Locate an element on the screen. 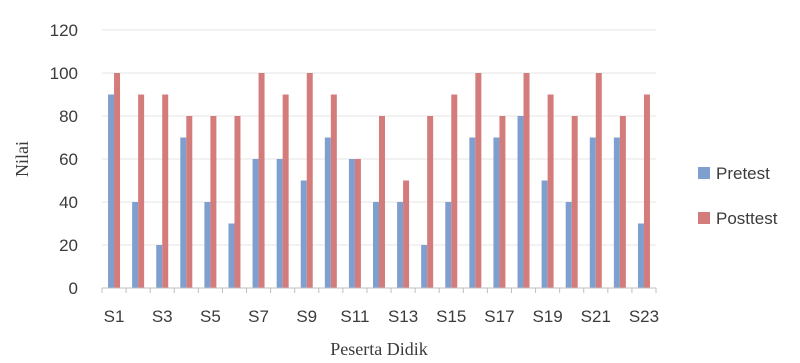 The image size is (800, 363). bar-pretest-s15 is located at coordinates (448, 245).